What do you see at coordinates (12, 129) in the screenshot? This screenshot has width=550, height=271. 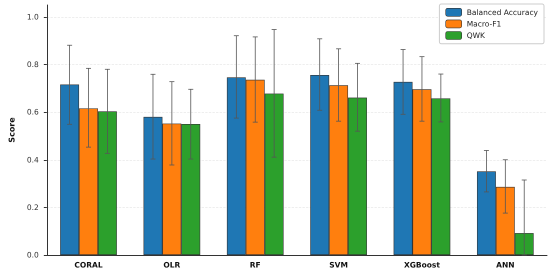 I see `y-axis-title: Score` at bounding box center [12, 129].